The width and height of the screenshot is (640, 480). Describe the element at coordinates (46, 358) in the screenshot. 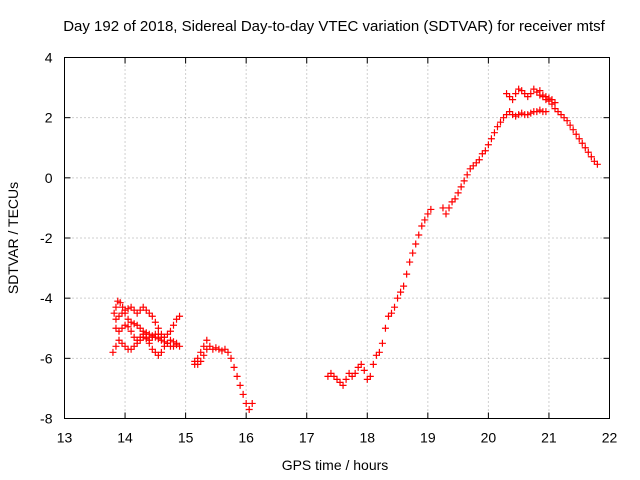

I see `y-tick-label: -6` at that location.